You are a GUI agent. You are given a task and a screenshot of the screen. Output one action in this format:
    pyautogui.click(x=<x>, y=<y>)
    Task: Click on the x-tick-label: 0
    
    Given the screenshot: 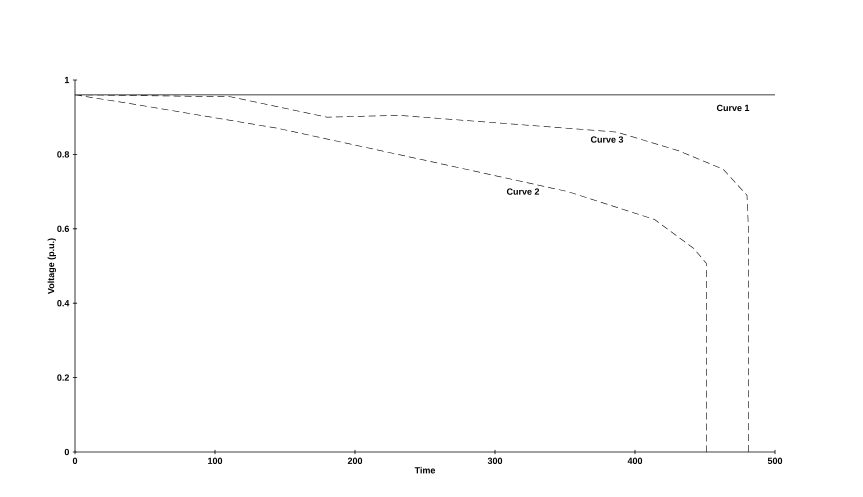 What is the action you would take?
    pyautogui.click(x=75, y=461)
    